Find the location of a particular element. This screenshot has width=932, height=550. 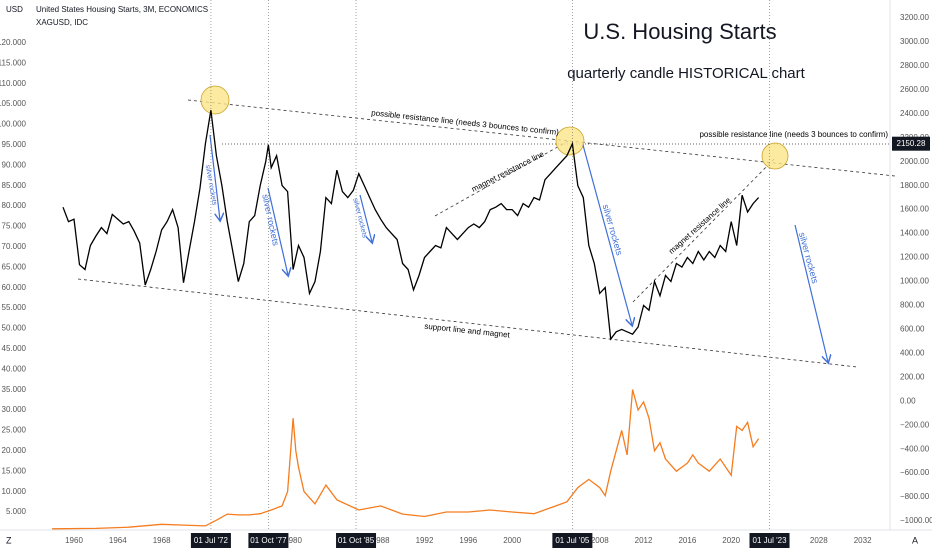

price-label-bg is located at coordinates (911, 143).